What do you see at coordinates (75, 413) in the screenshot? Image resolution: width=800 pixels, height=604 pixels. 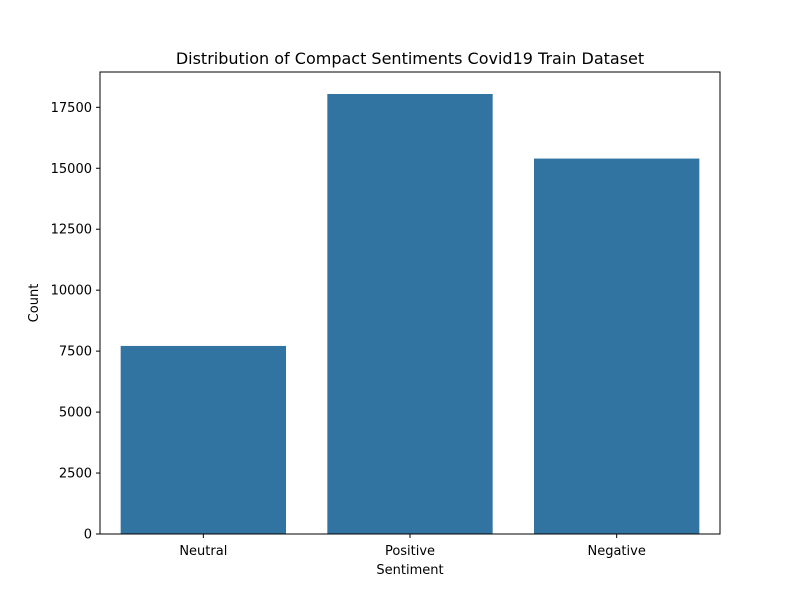 I see `y-tick-label: 5000` at bounding box center [75, 413].